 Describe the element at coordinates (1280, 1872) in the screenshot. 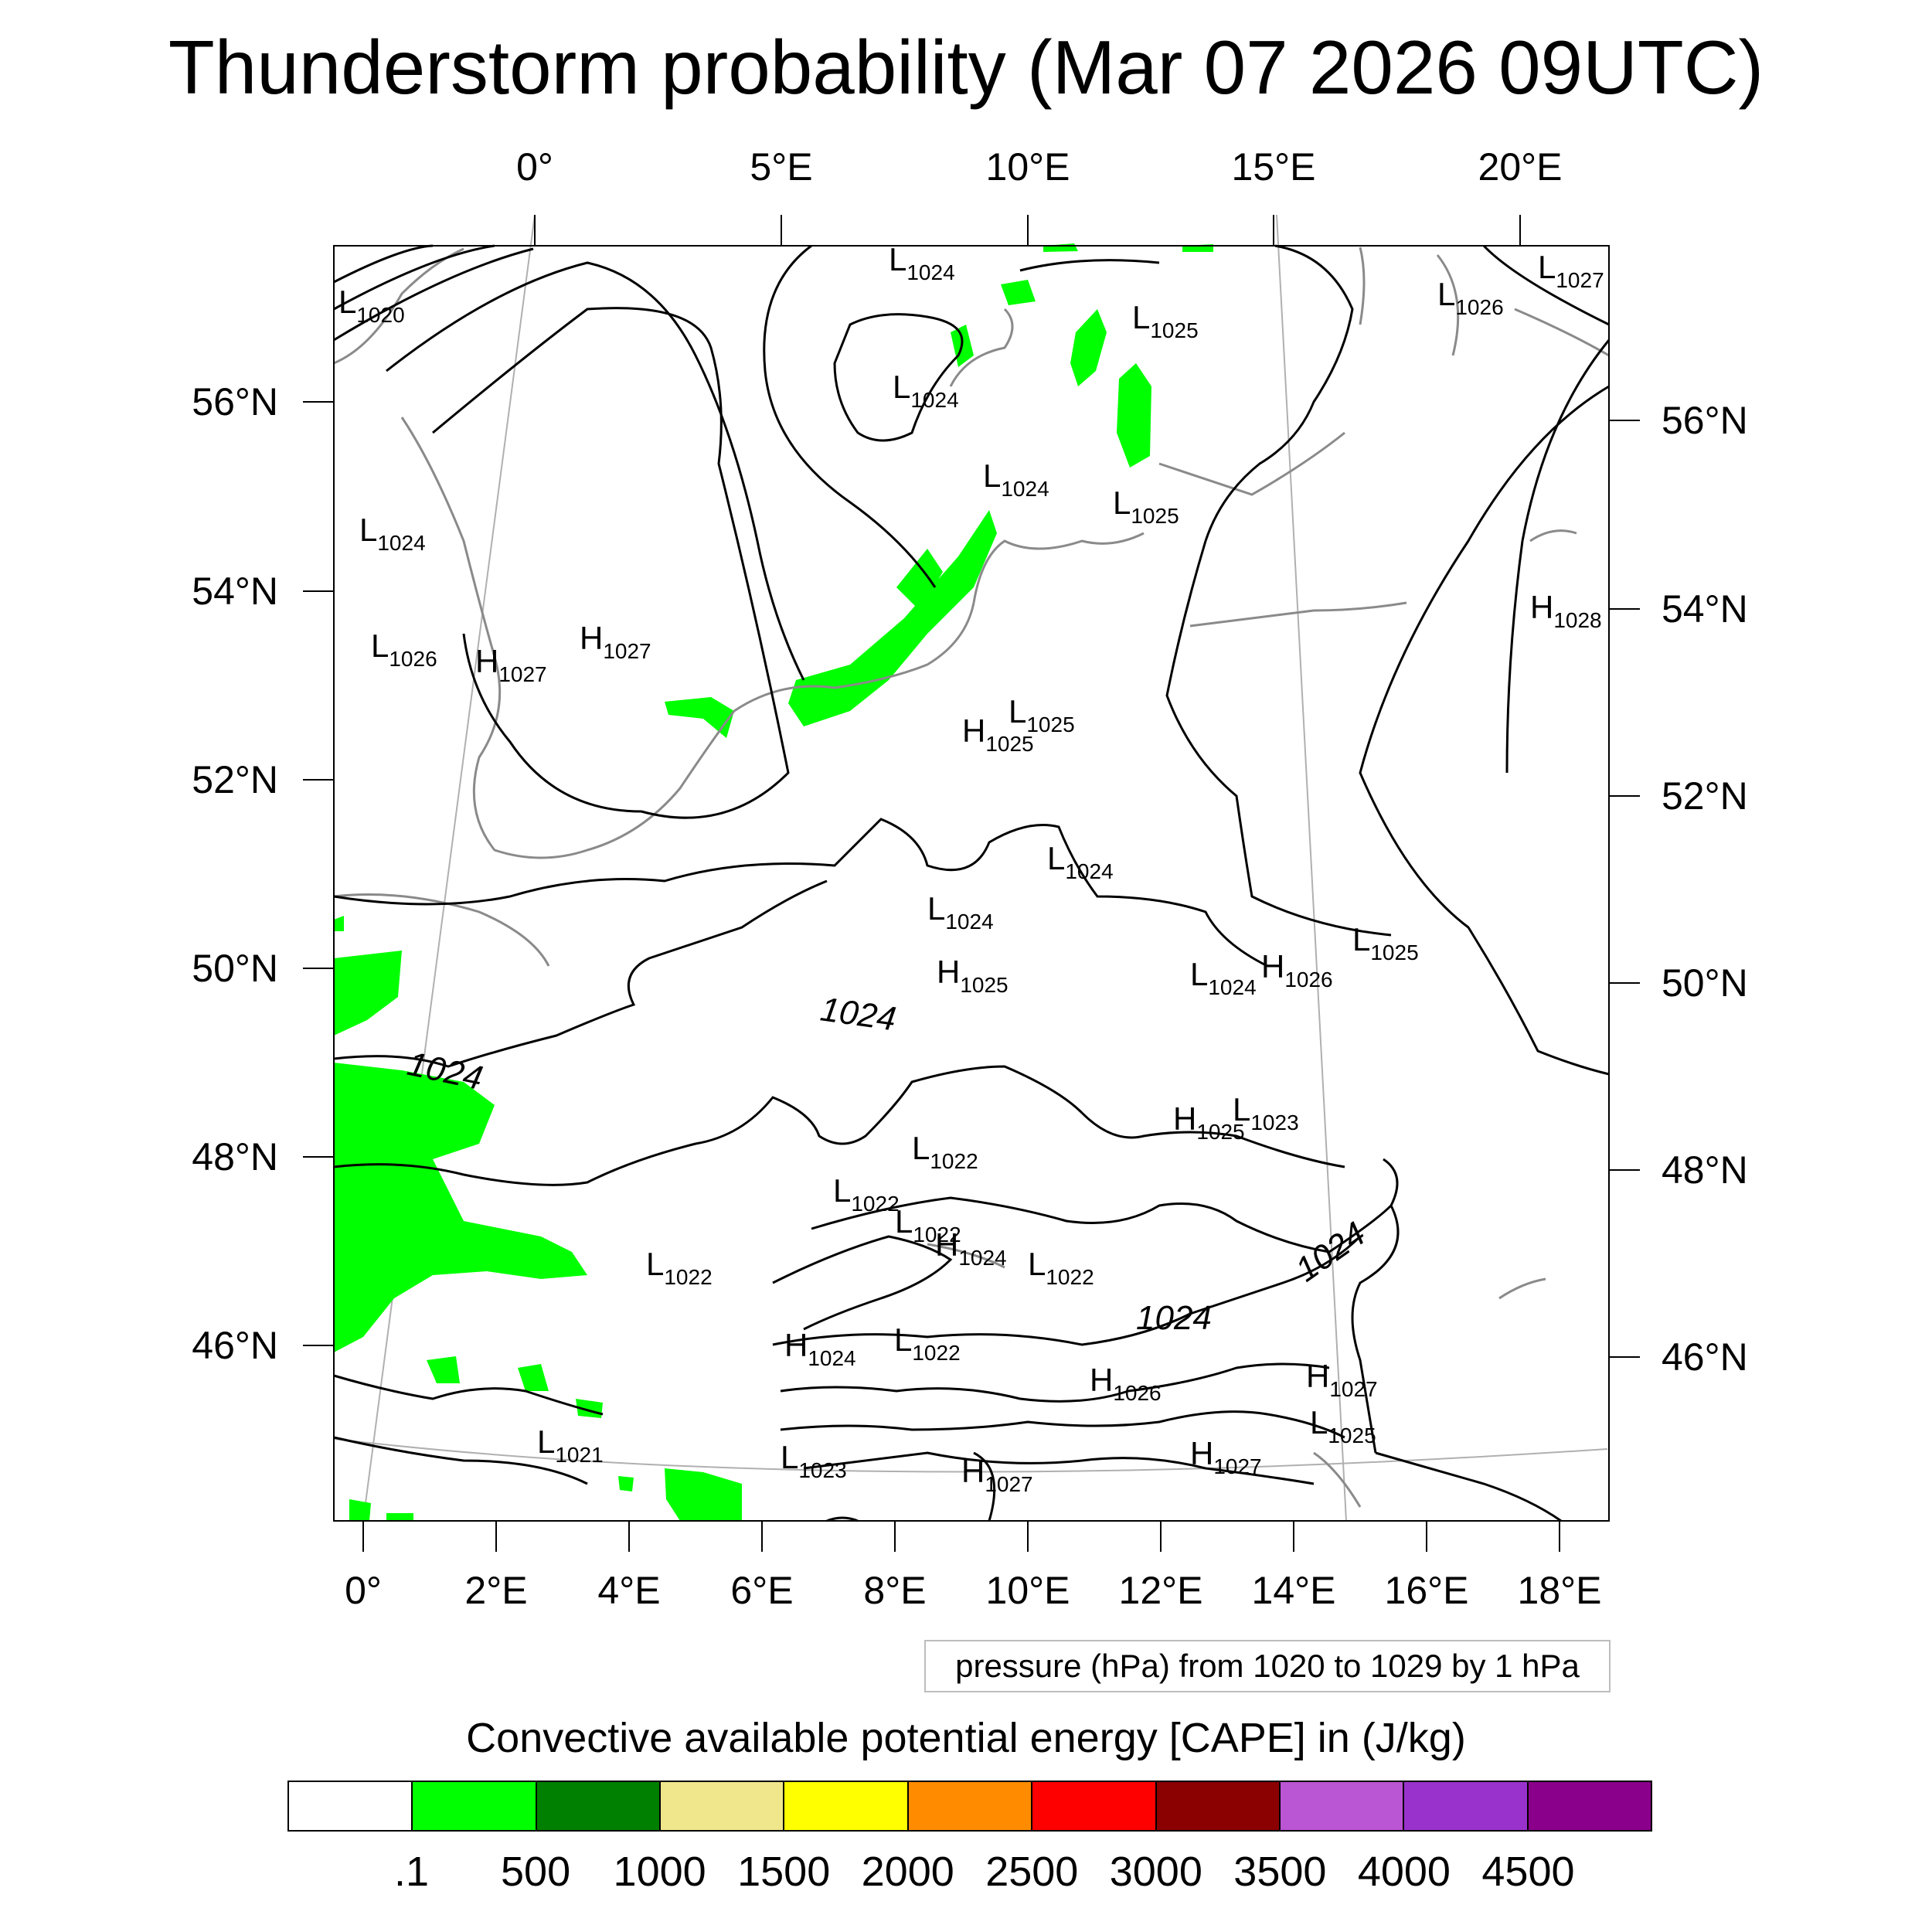

I see `colorbar-label: 3500` at that location.